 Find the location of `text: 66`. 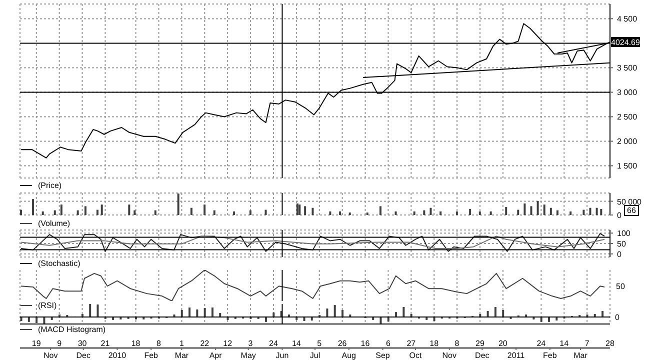

text: 66 is located at coordinates (631, 210).